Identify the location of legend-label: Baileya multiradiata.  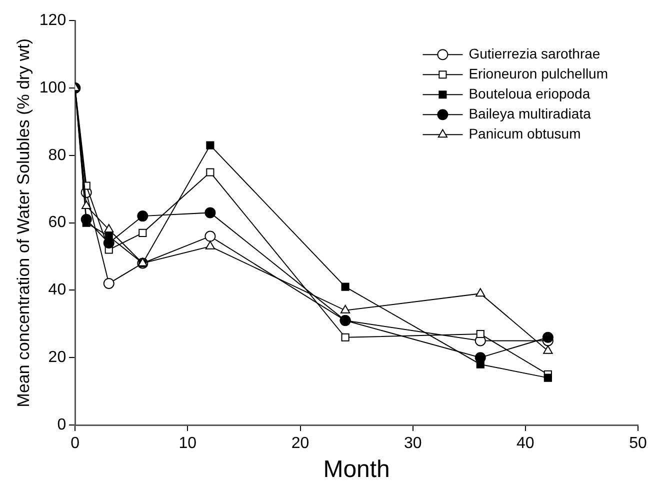
(530, 113).